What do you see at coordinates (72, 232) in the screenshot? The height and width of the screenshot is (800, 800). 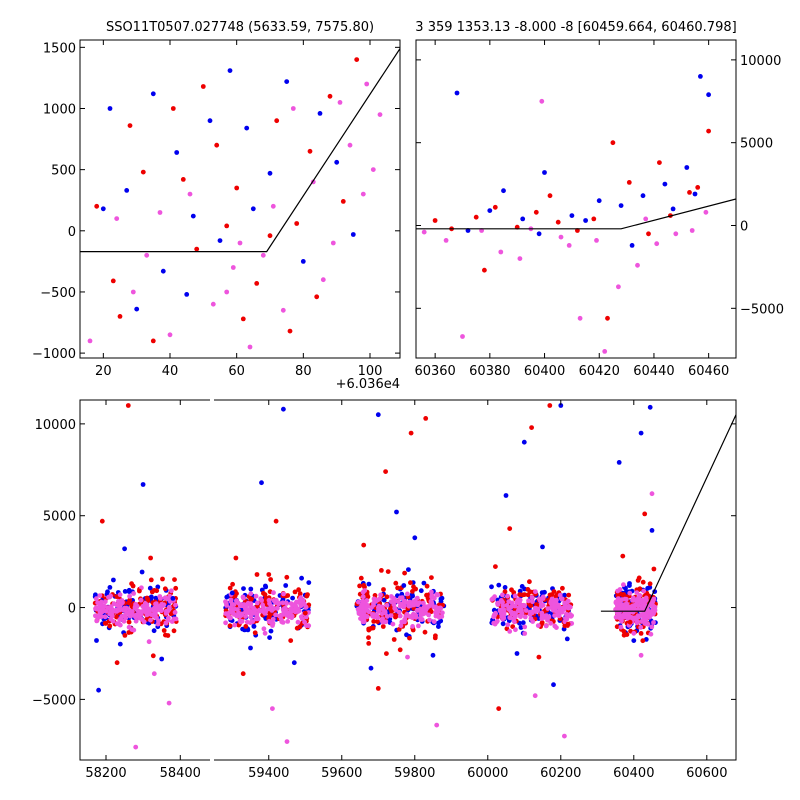 I see `y-tick-label-2: 0` at bounding box center [72, 232].